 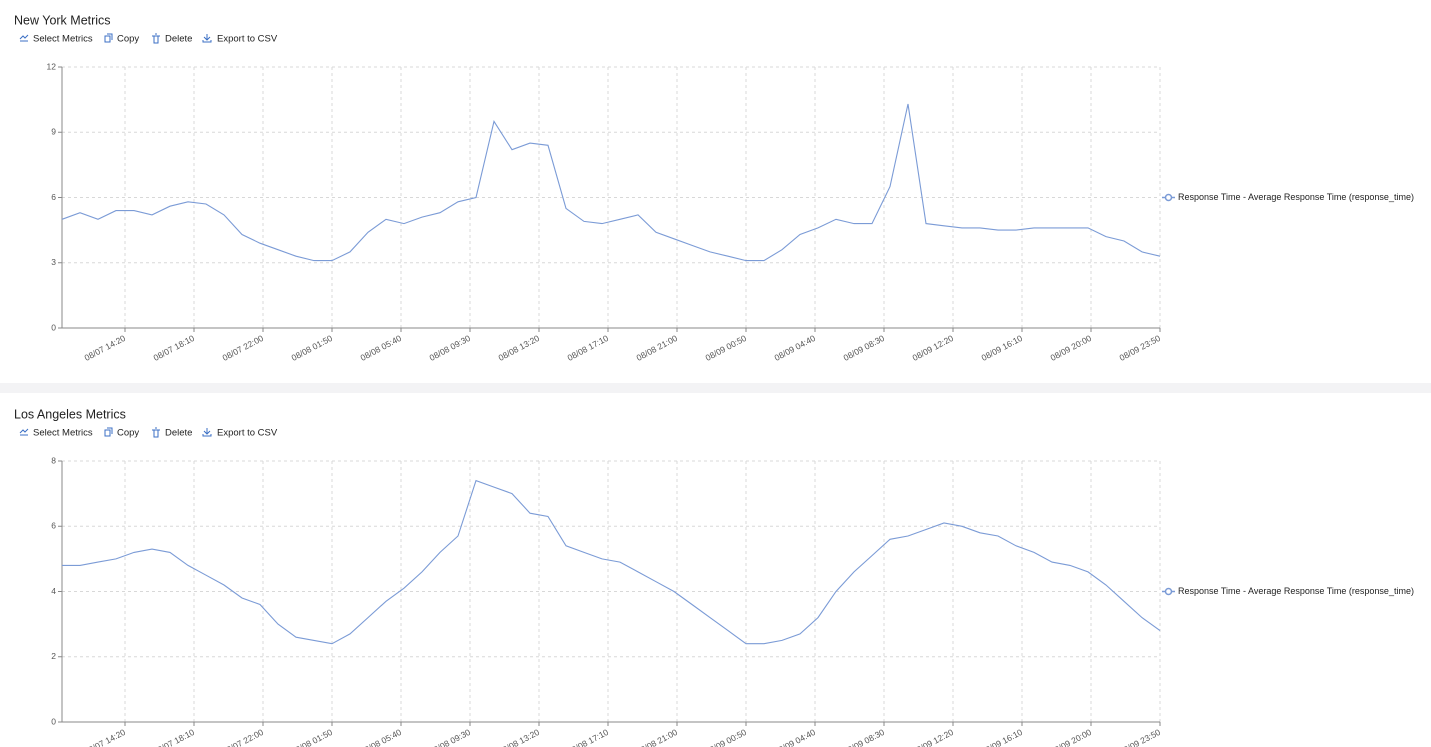 What do you see at coordinates (53, 132) in the screenshot?
I see `y-tick-label: 9` at bounding box center [53, 132].